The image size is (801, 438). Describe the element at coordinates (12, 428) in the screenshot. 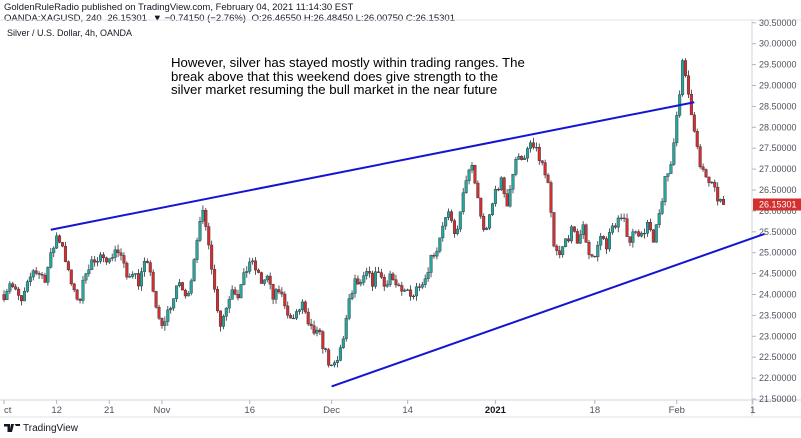

I see `tradingview-logo-icon` at that location.